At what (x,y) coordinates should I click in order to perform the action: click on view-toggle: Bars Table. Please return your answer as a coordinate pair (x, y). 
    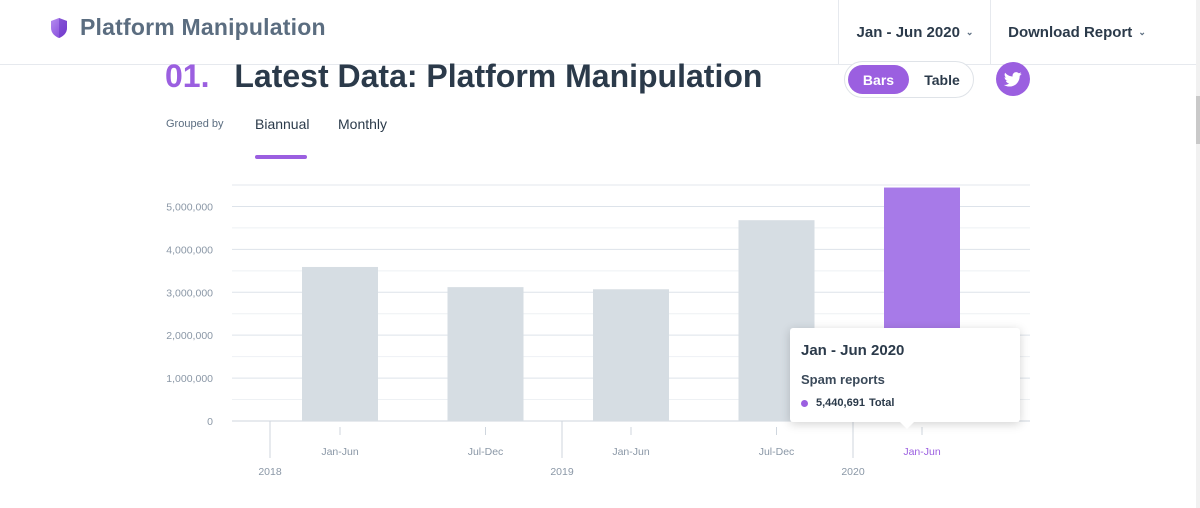
    Looking at the image, I should click on (909, 79).